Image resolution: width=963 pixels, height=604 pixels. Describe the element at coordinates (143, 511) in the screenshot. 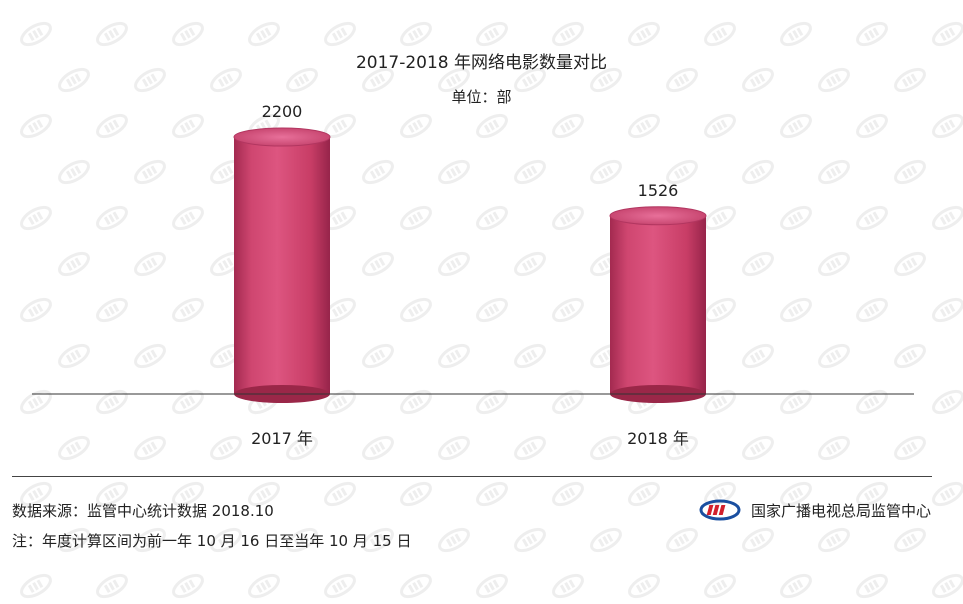

I see `data-source: 数据来源：监管中心统计数据 2018.10` at that location.